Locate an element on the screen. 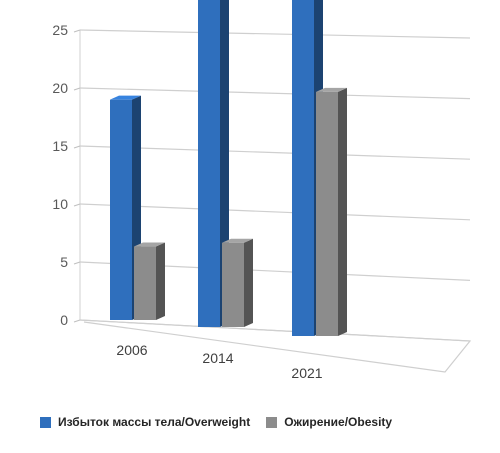  y-axis-ticks: 0 5 10 15 20 25 is located at coordinates (60, 175).